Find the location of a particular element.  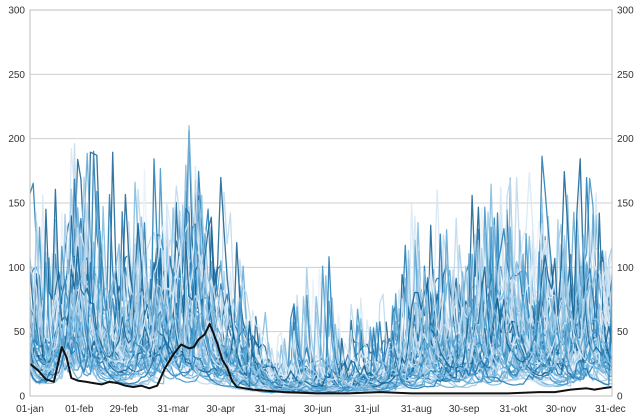

y-tick-label-left-250: 250 is located at coordinates (16, 75).